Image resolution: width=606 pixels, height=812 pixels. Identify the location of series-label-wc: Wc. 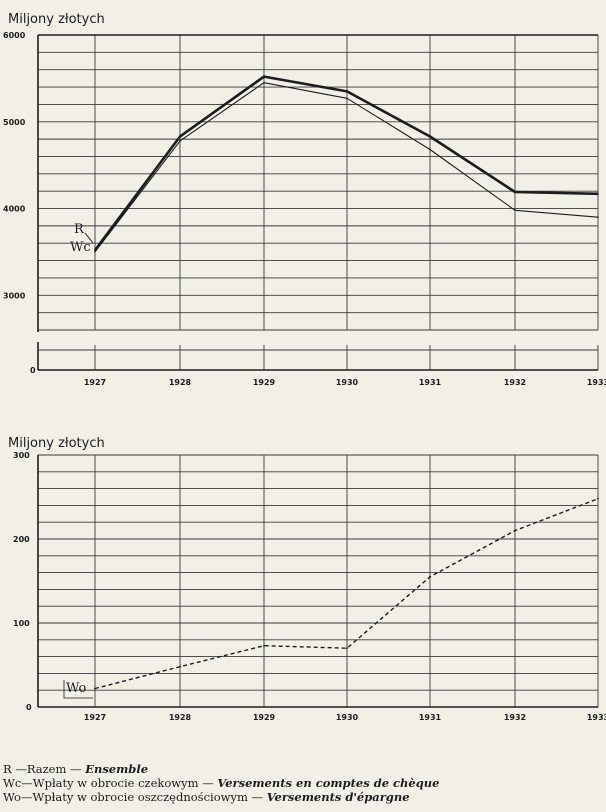
(80, 247).